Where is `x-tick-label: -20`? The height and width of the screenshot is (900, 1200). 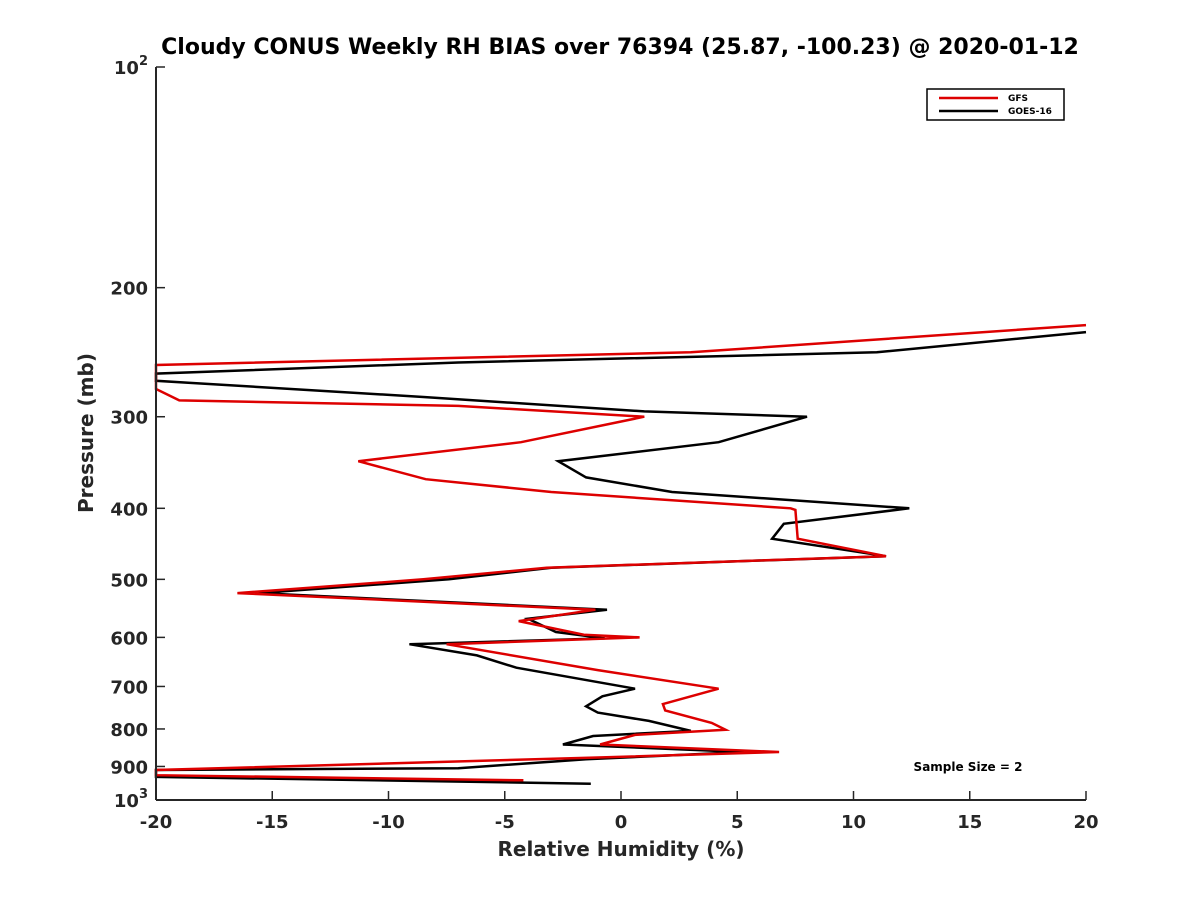 x-tick-label: -20 is located at coordinates (156, 822).